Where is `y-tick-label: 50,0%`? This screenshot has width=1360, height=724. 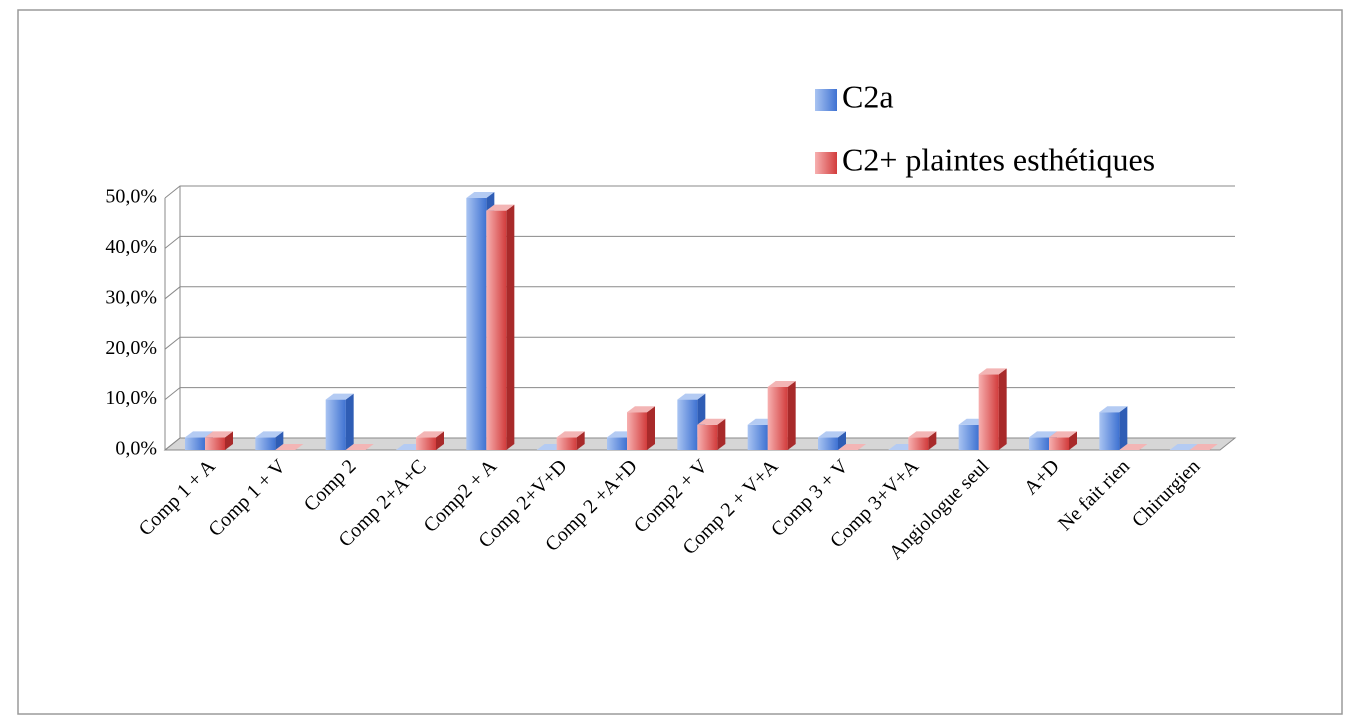 y-tick-label: 50,0% is located at coordinates (131, 197).